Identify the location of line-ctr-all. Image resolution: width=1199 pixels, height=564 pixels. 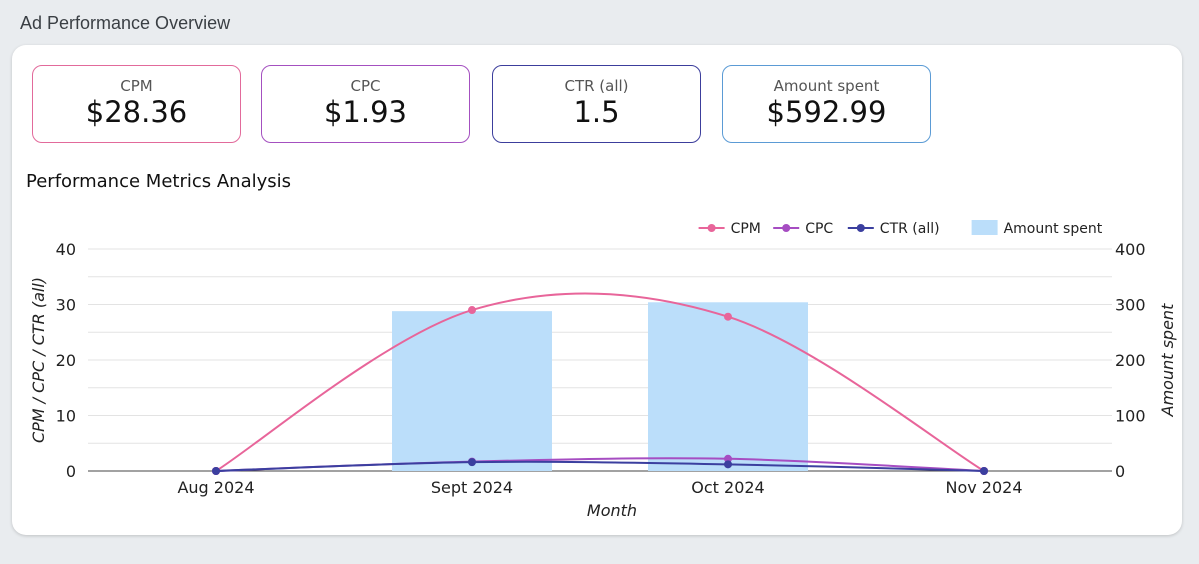
(600, 466).